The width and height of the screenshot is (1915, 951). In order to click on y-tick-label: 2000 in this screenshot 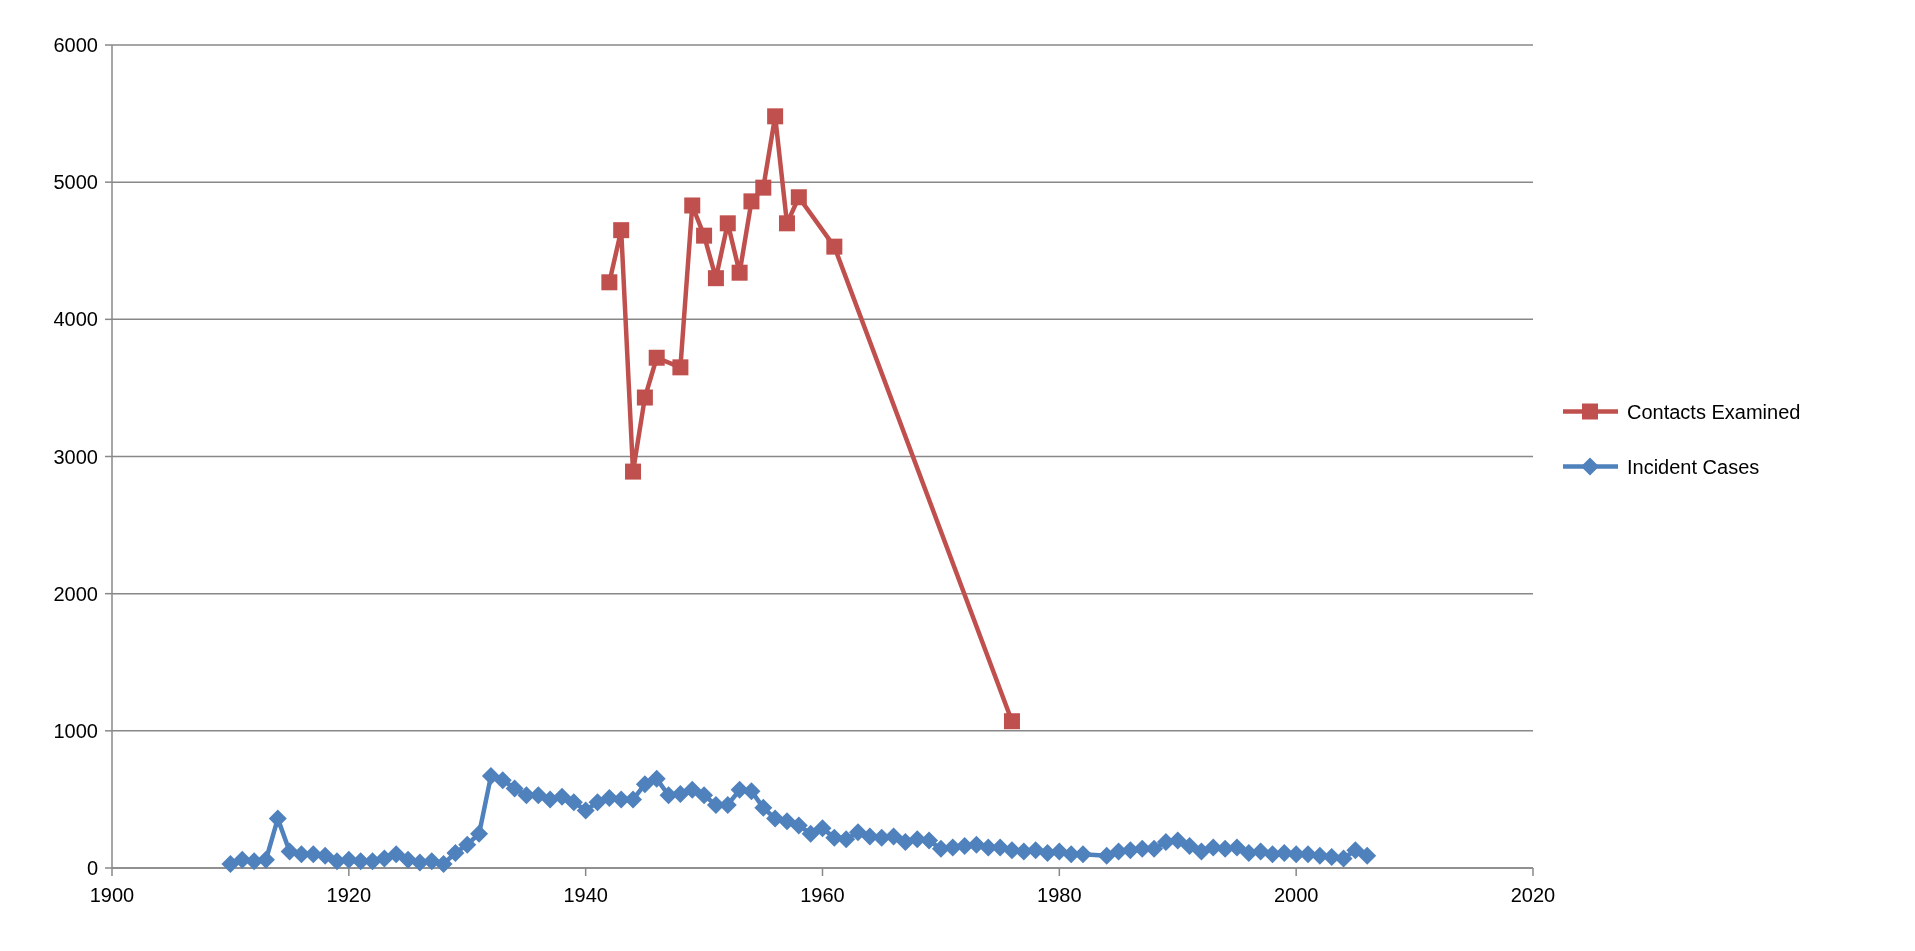, I will do `click(75, 593)`.